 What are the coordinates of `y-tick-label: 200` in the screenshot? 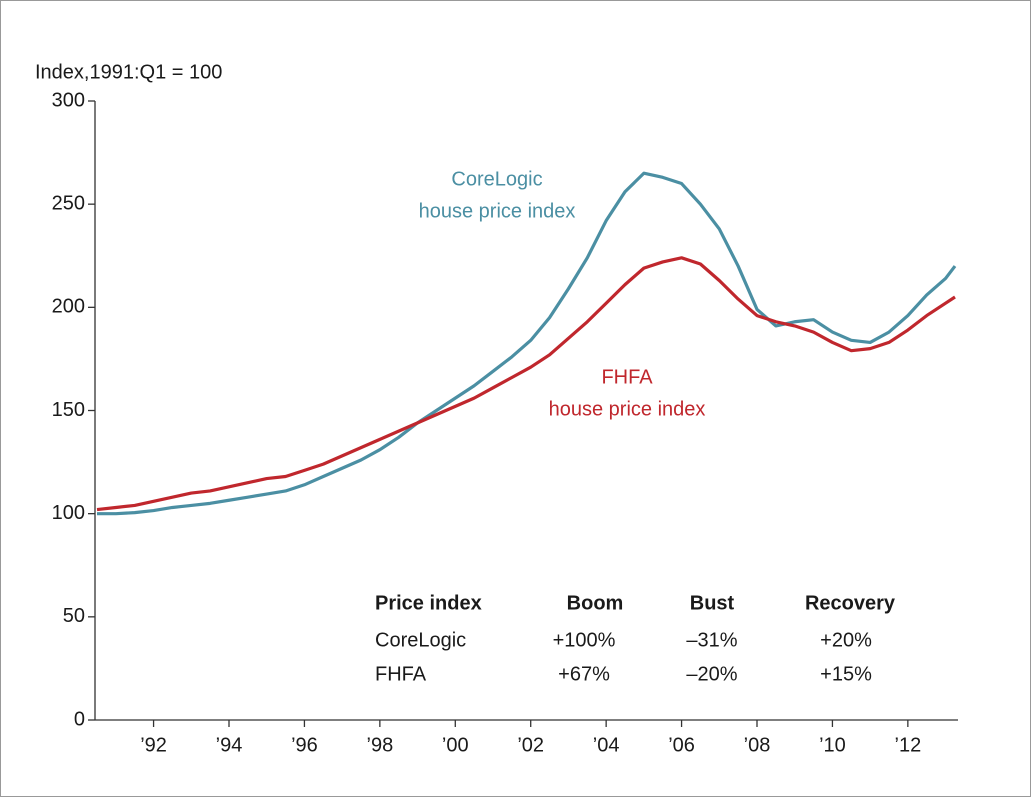 It's located at (68, 307).